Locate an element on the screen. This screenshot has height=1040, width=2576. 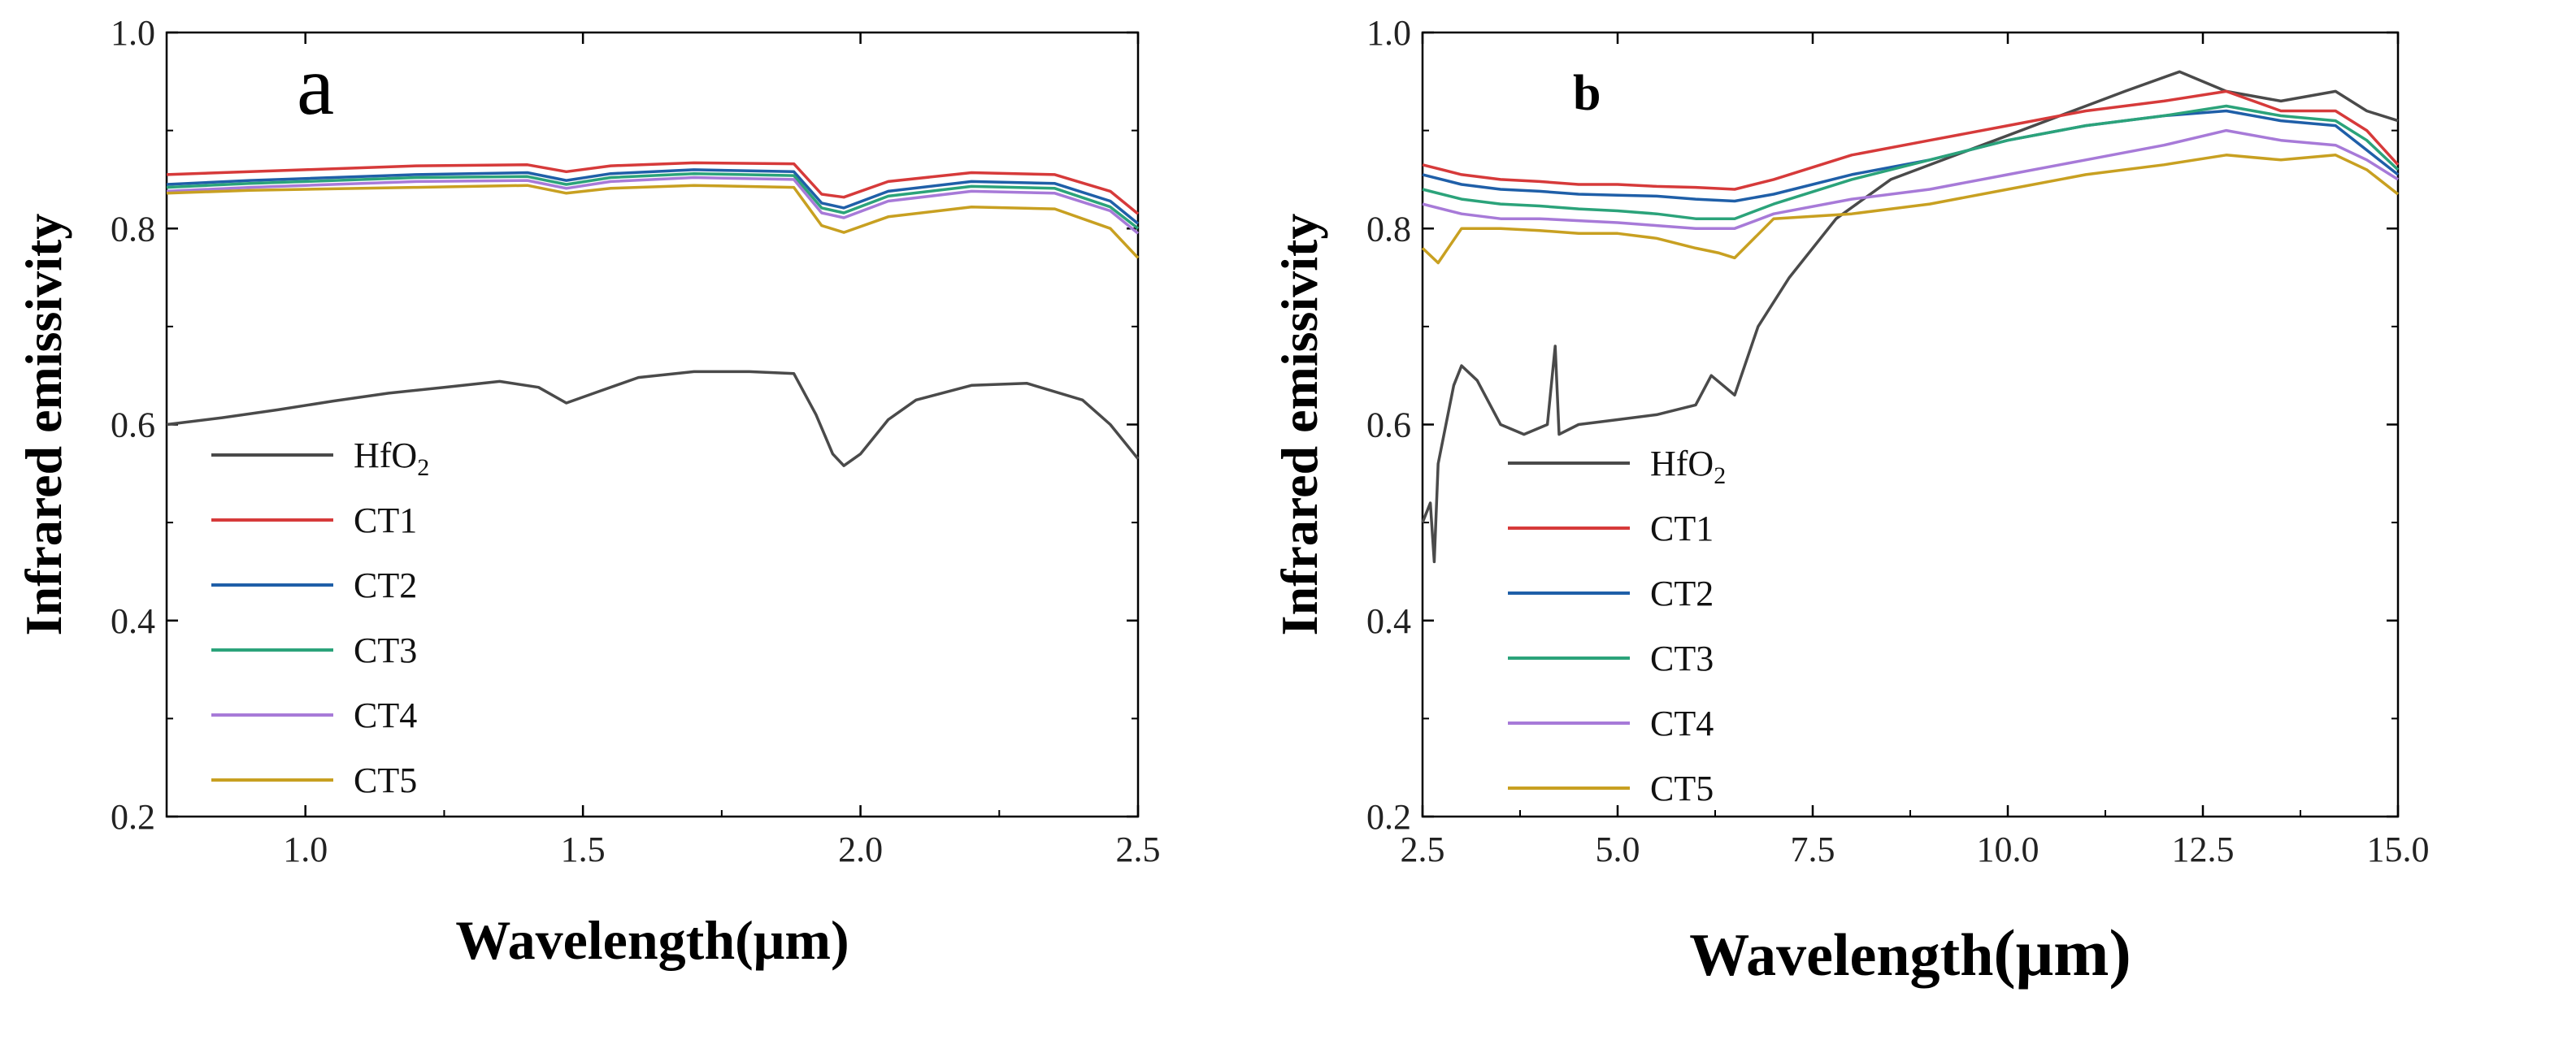
x-tick-label: 1.5 is located at coordinates (583, 850).